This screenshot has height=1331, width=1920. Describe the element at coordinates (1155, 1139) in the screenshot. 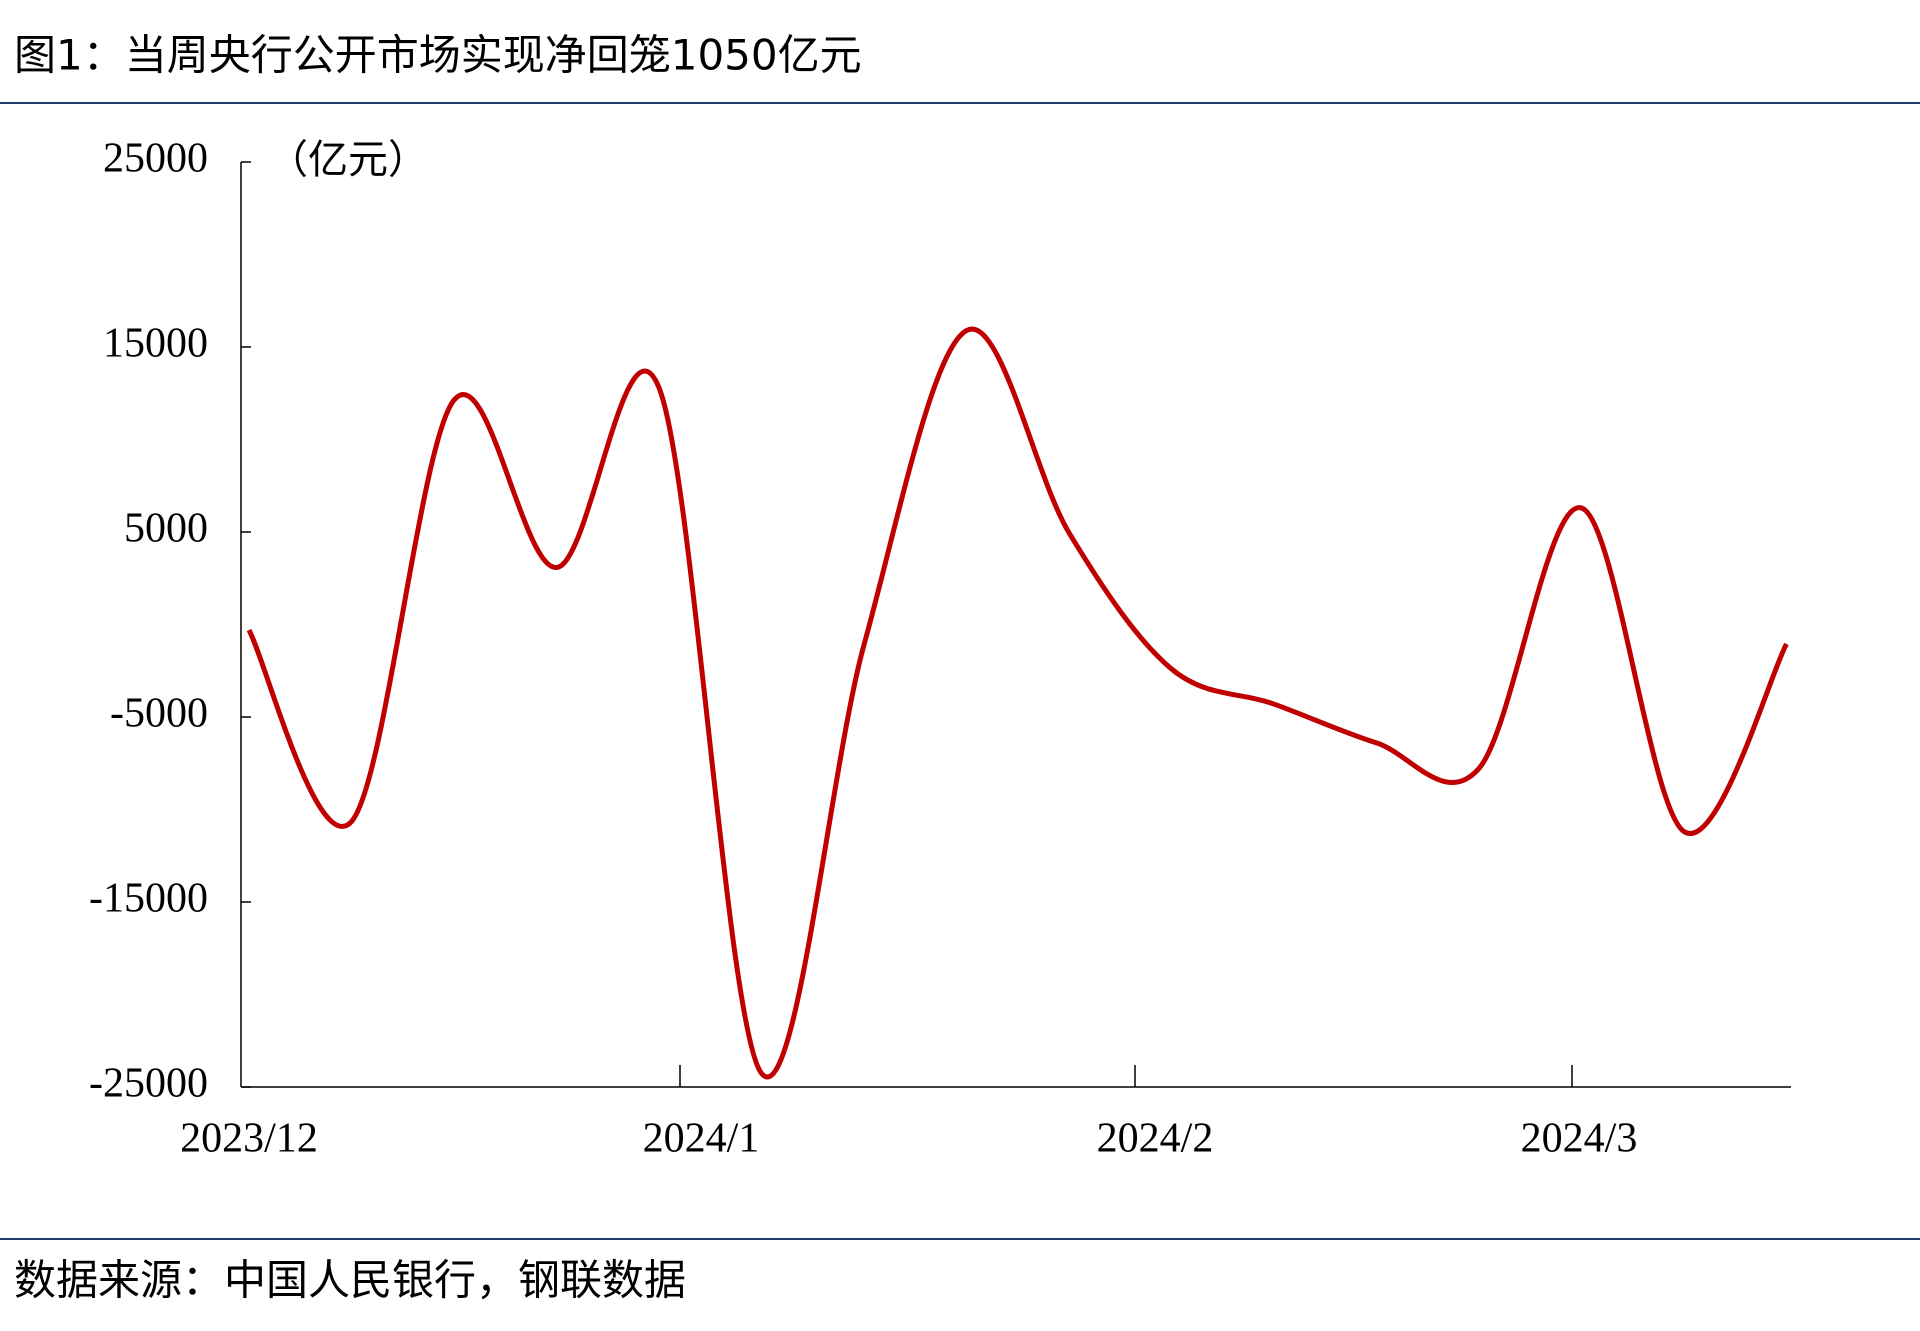

I see `x-tick-label: 2024/2` at that location.